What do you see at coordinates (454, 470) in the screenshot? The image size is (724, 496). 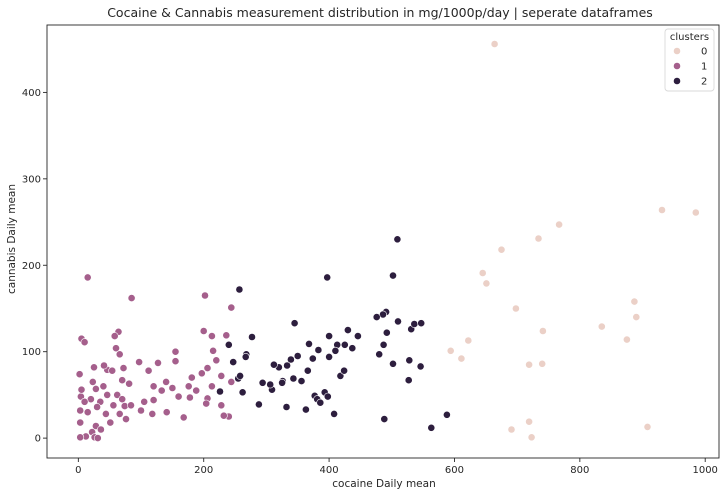 I see `x-tick-label: 600` at bounding box center [454, 470].